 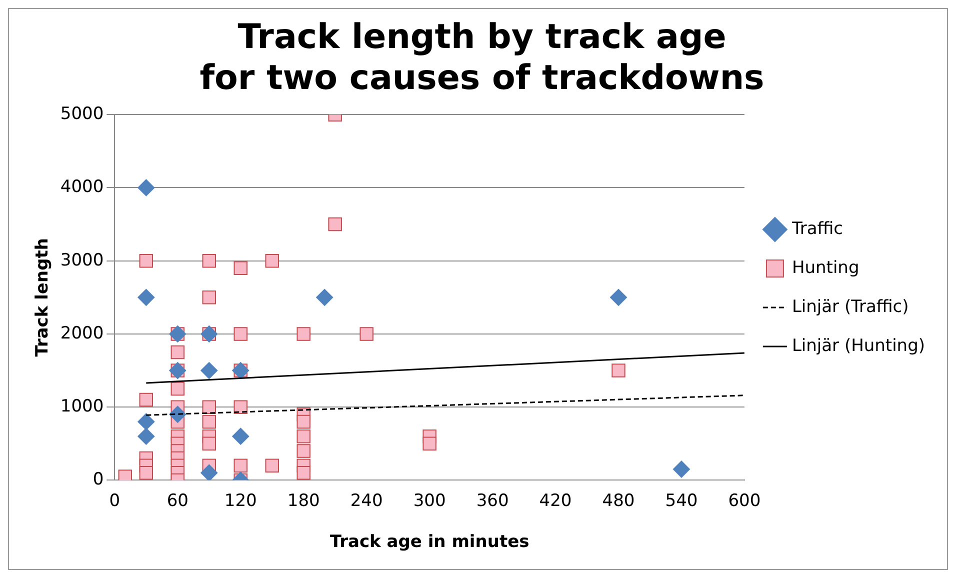 What do you see at coordinates (744, 500) in the screenshot?
I see `x-tick-label: 600` at bounding box center [744, 500].